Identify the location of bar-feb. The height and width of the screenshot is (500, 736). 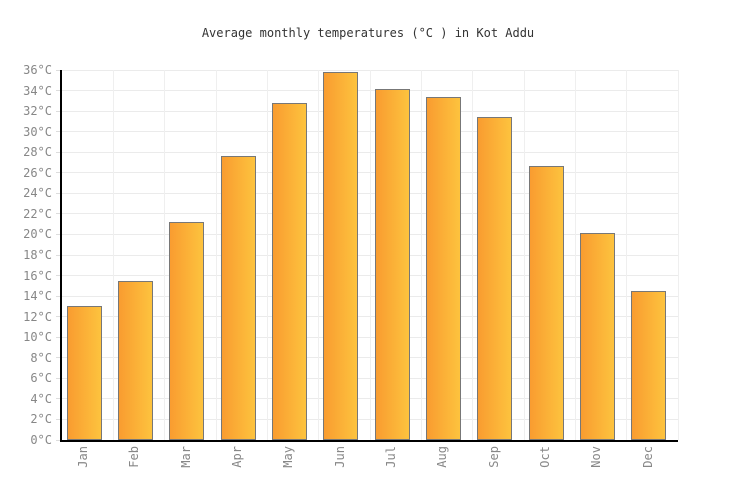
(135, 360).